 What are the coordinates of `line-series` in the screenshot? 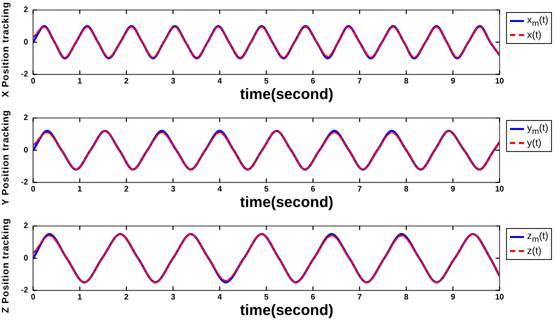 It's located at (266, 258).